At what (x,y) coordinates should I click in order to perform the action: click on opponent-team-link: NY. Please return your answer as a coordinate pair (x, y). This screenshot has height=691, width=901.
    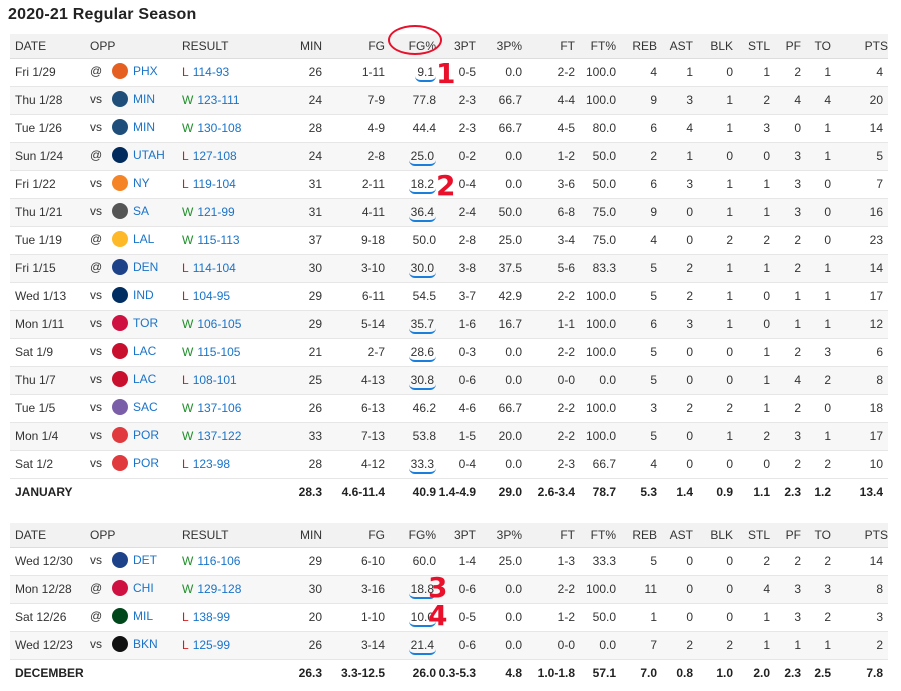
    Looking at the image, I should click on (141, 183).